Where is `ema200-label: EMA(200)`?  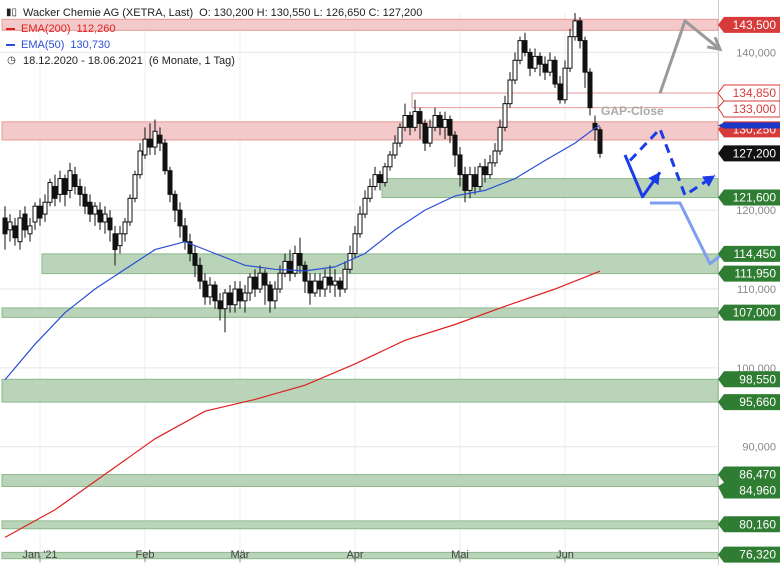
ema200-label: EMA(200) is located at coordinates (46, 29).